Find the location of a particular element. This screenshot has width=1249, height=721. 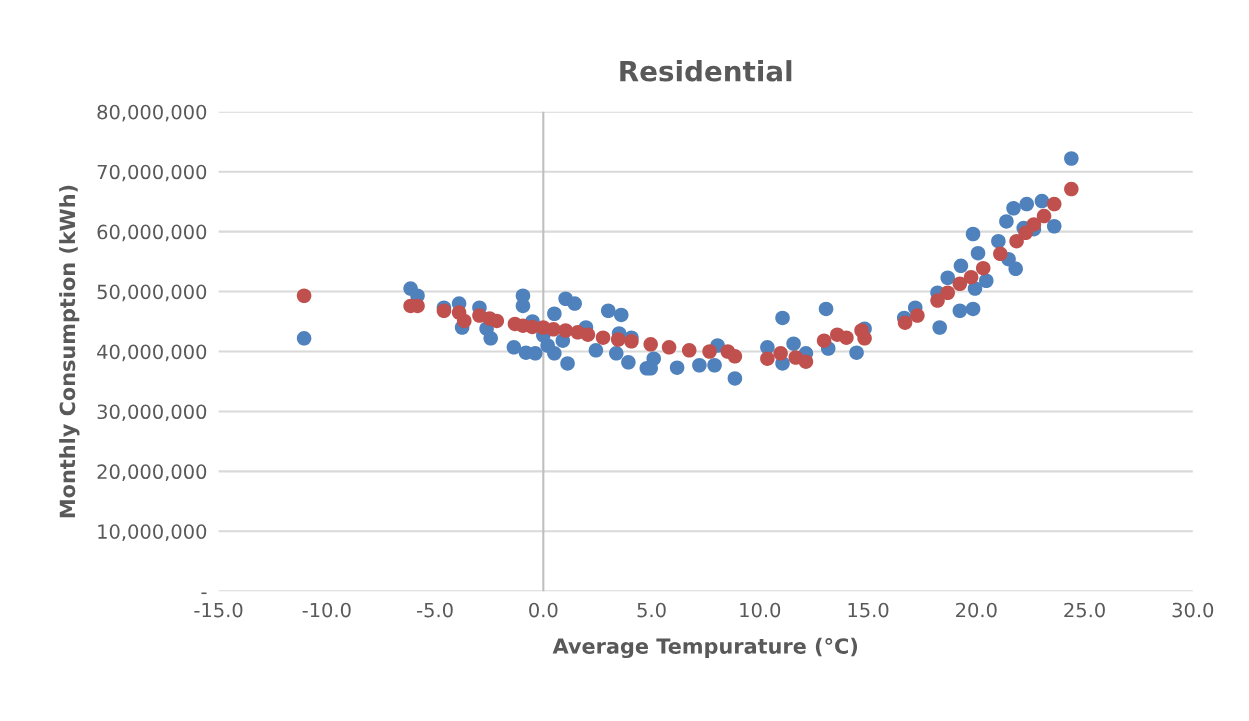

x-tick-label: -5.0 is located at coordinates (435, 610).